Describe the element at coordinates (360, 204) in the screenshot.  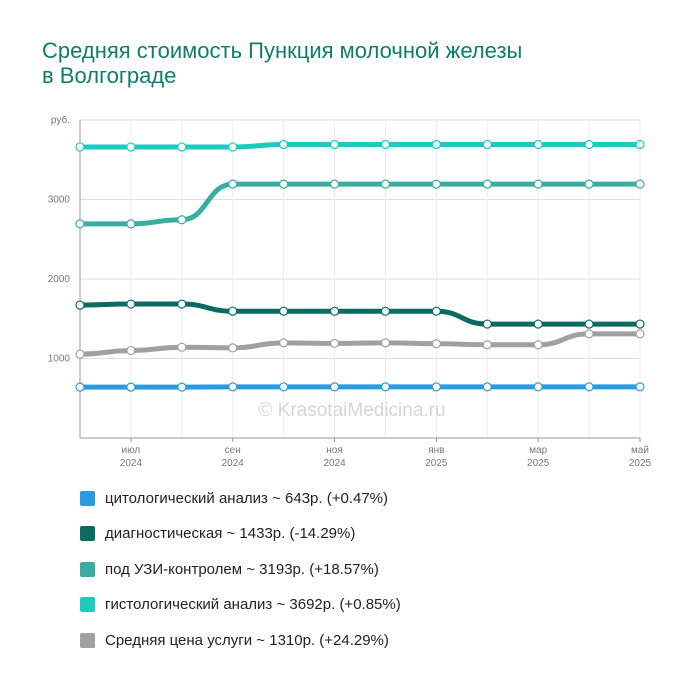
I see `series-2-line` at that location.